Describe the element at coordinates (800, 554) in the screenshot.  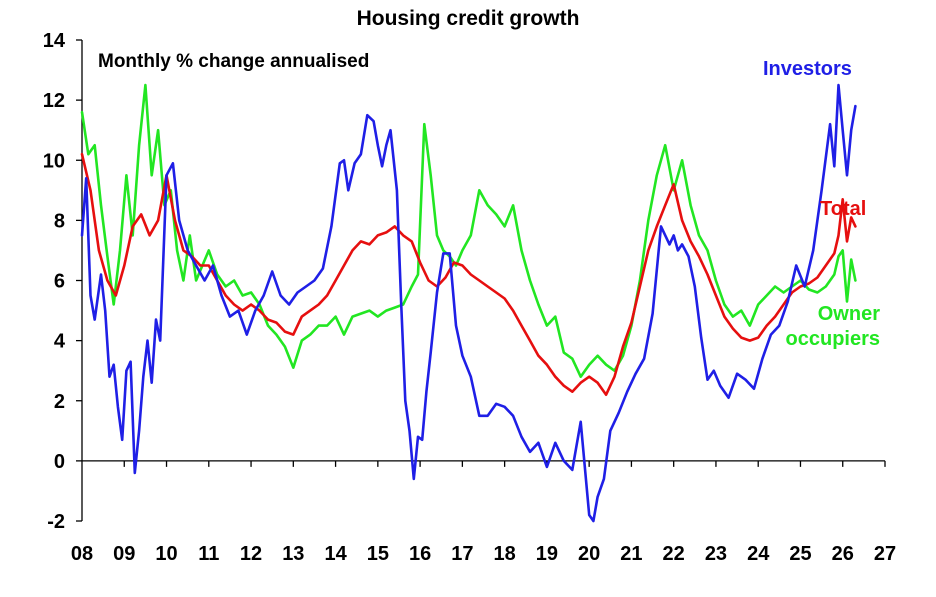
I see `x-tick-label: 25` at that location.